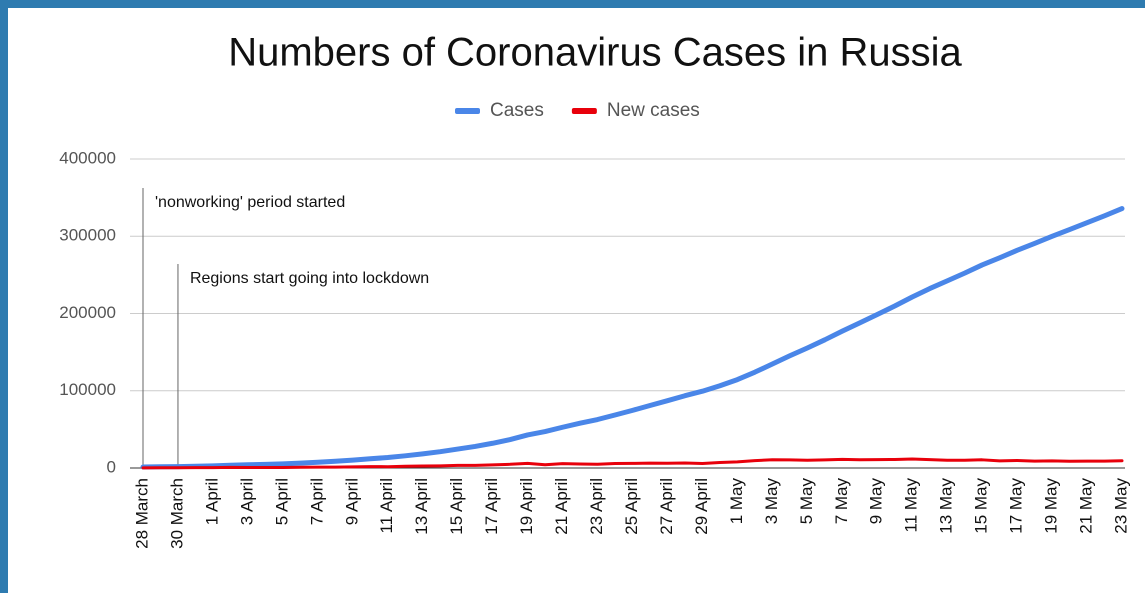 The width and height of the screenshot is (1145, 593). Describe the element at coordinates (561, 506) in the screenshot. I see `x-tick-label: 21 April` at that location.